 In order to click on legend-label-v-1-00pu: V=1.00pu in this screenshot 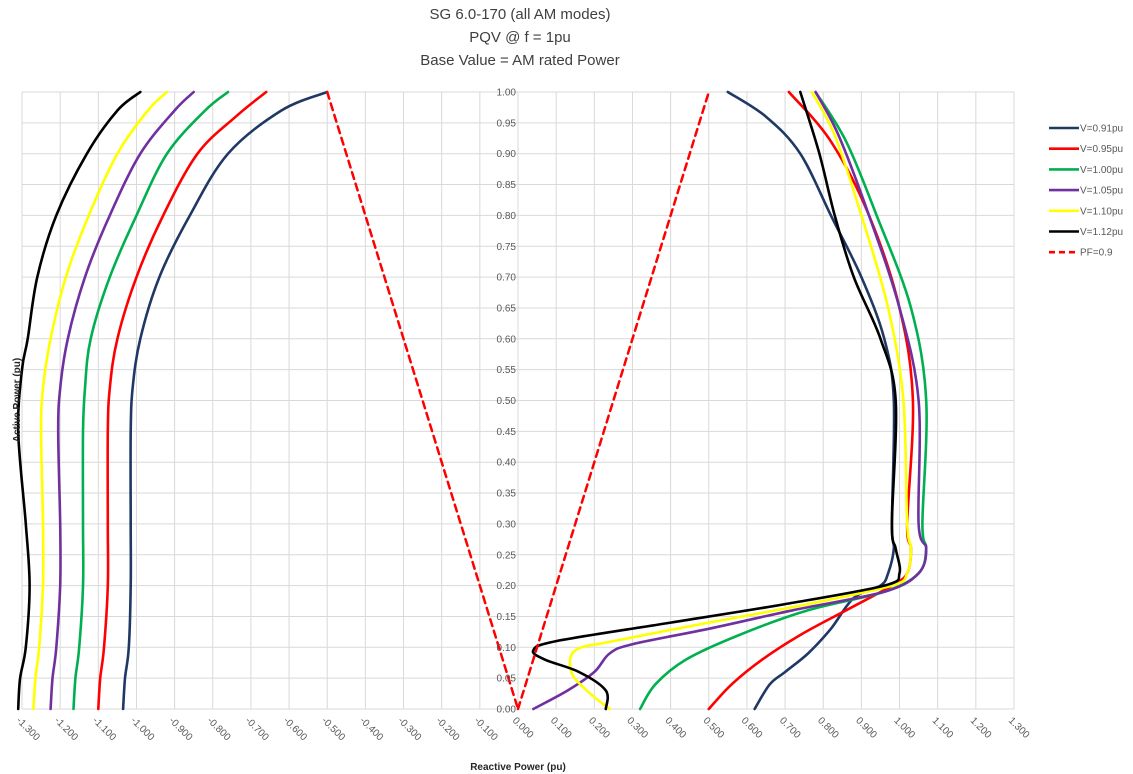, I will do `click(1101, 170)`.